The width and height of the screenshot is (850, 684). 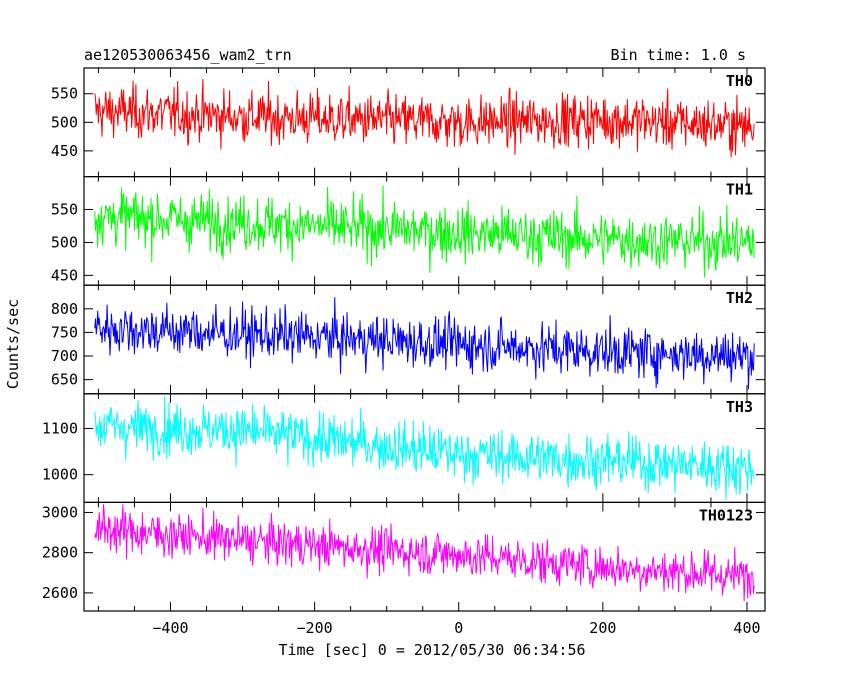 What do you see at coordinates (170, 628) in the screenshot?
I see `x-tick-label: −400` at bounding box center [170, 628].